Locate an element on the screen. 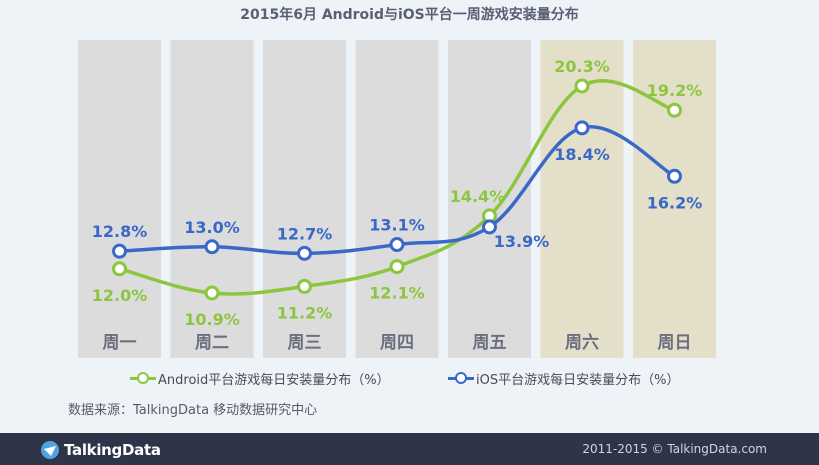 The width and height of the screenshot is (819, 465). copyright-text: 2011-2015 © TalkingData.com is located at coordinates (674, 449).